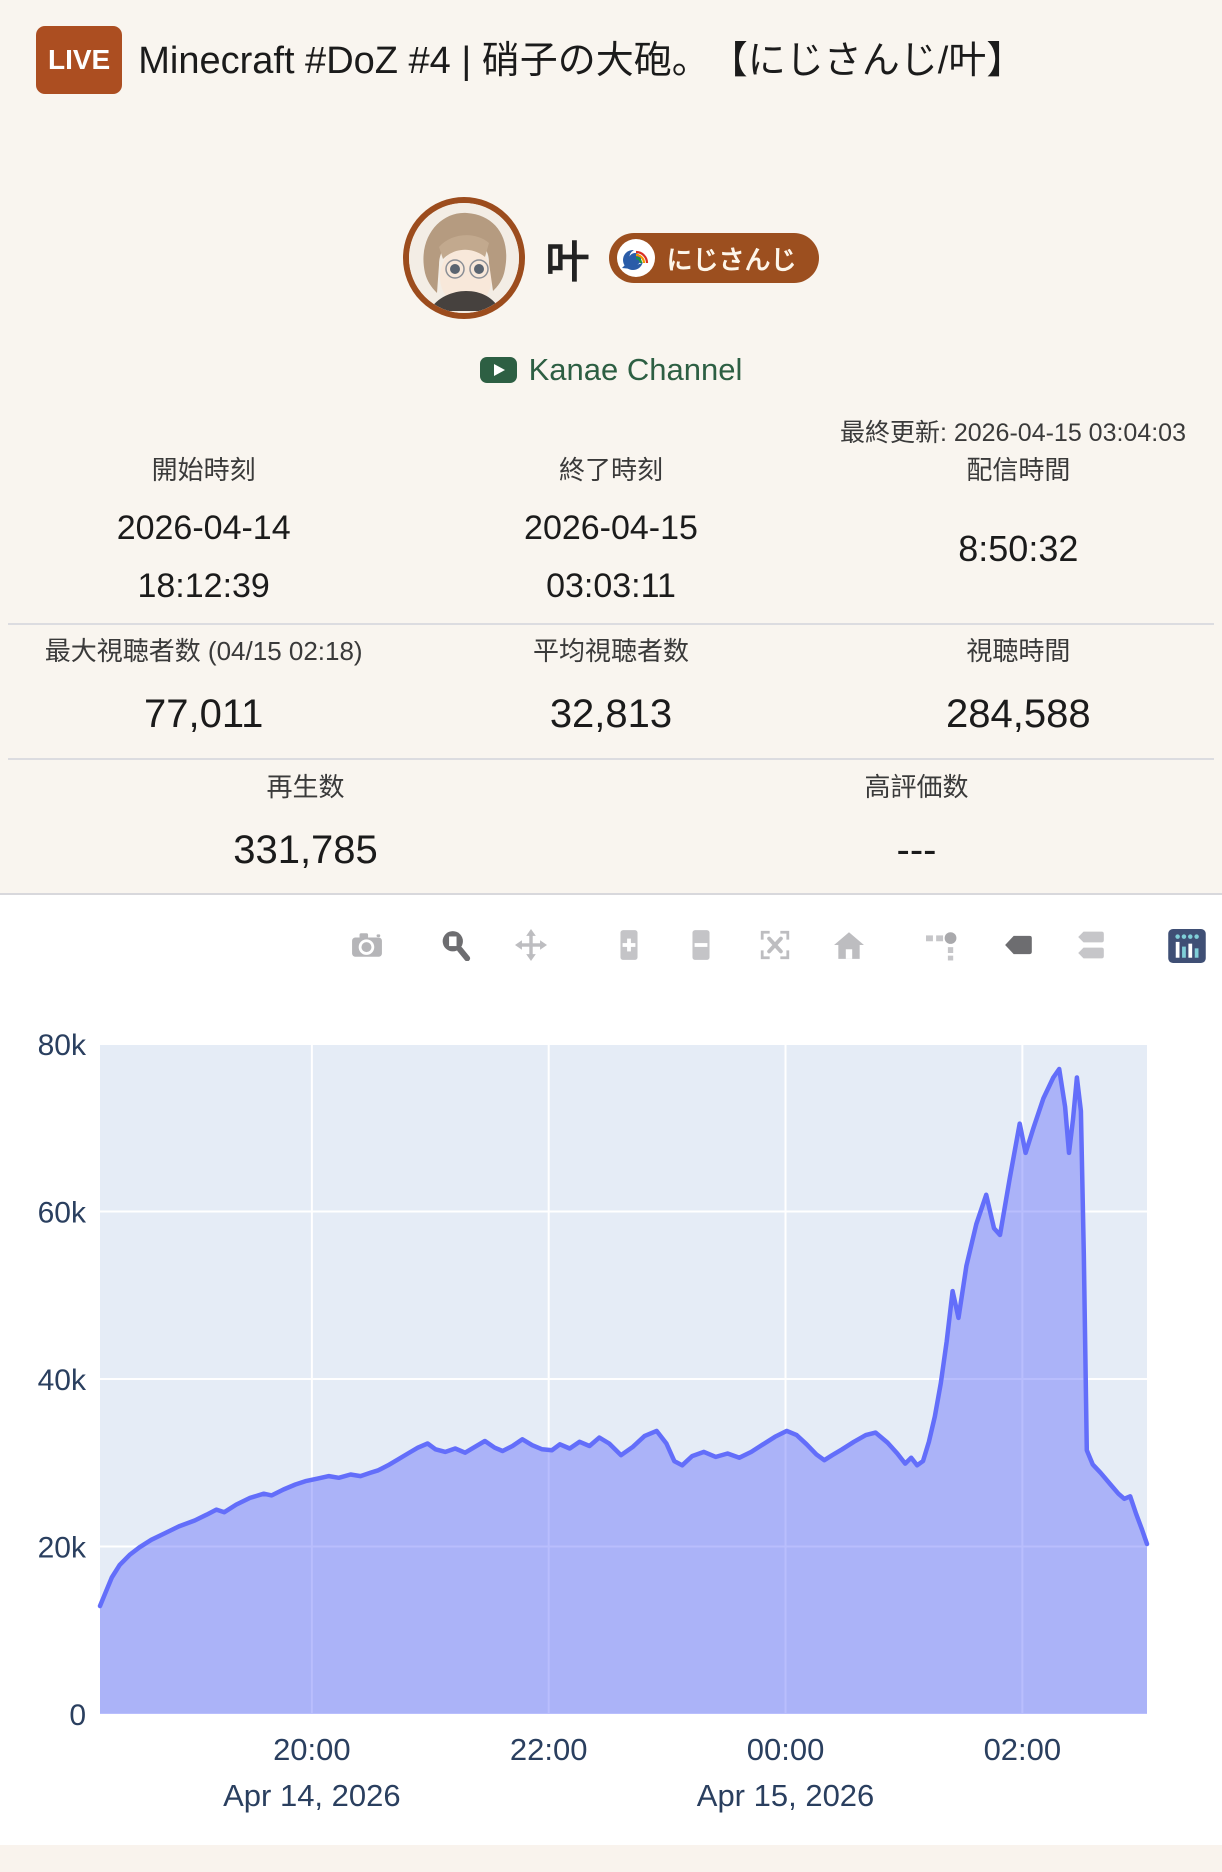 The height and width of the screenshot is (1872, 1222). I want to click on stat-end-time: 終了時刻 2026-04-15 03:03:11, so click(610, 535).